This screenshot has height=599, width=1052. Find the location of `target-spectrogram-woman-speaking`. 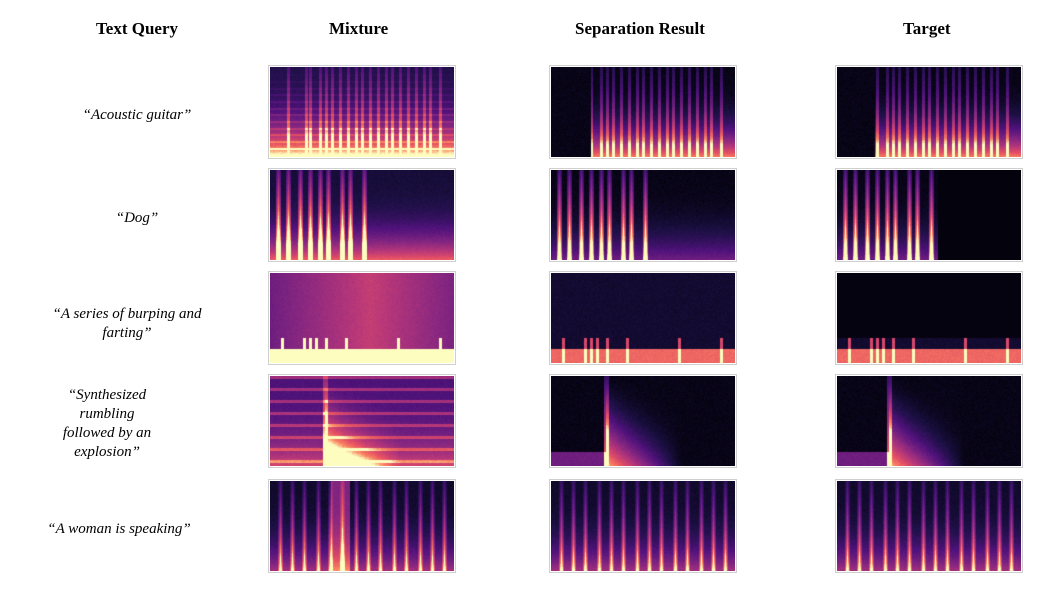

target-spectrogram-woman-speaking is located at coordinates (929, 526).